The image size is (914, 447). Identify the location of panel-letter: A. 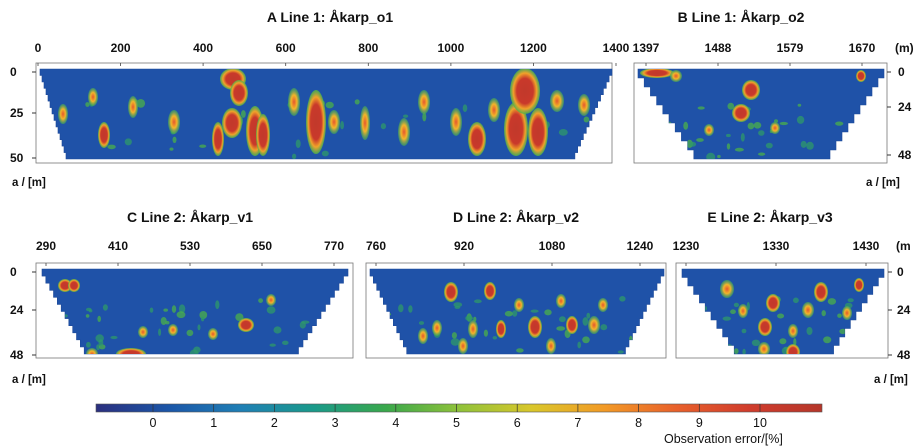
(272, 17).